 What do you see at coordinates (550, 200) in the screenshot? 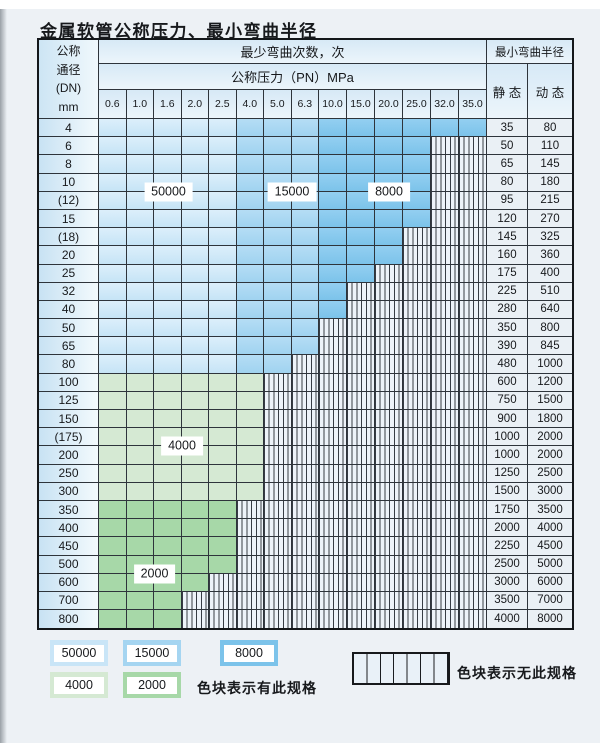
I see `dynamic-value: 215` at bounding box center [550, 200].